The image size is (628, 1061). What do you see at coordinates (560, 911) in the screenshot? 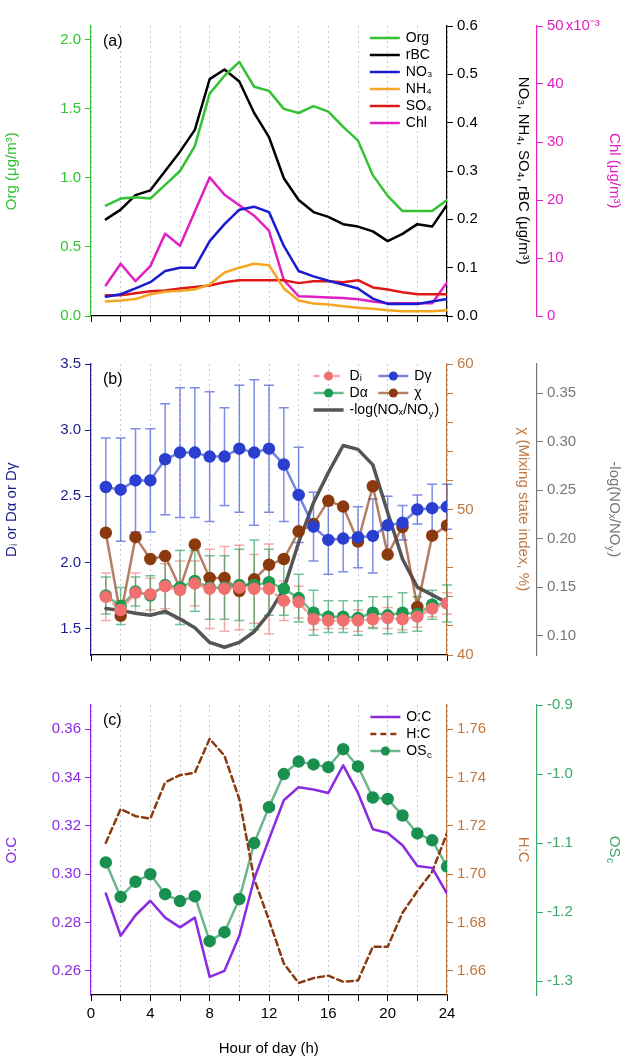
I see `y3-tick-label: -1.2` at bounding box center [560, 911].